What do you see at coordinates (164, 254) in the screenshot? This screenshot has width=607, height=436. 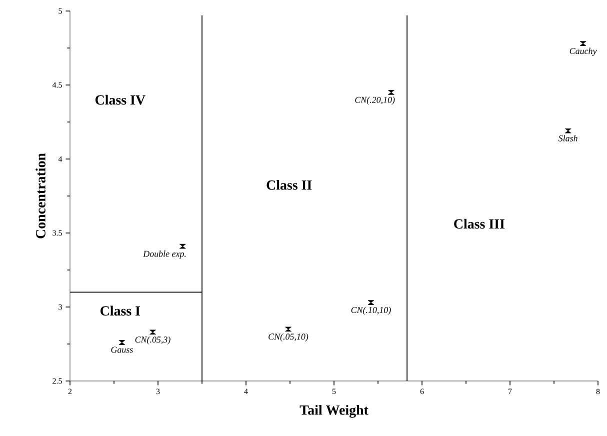 I see `series-label: Double exp.` at bounding box center [164, 254].